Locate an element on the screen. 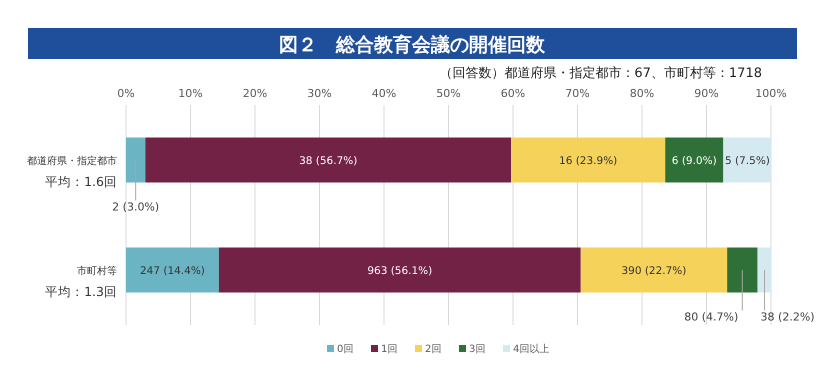 This screenshot has height=378, width=826. x-tick-label: 40% is located at coordinates (384, 93).